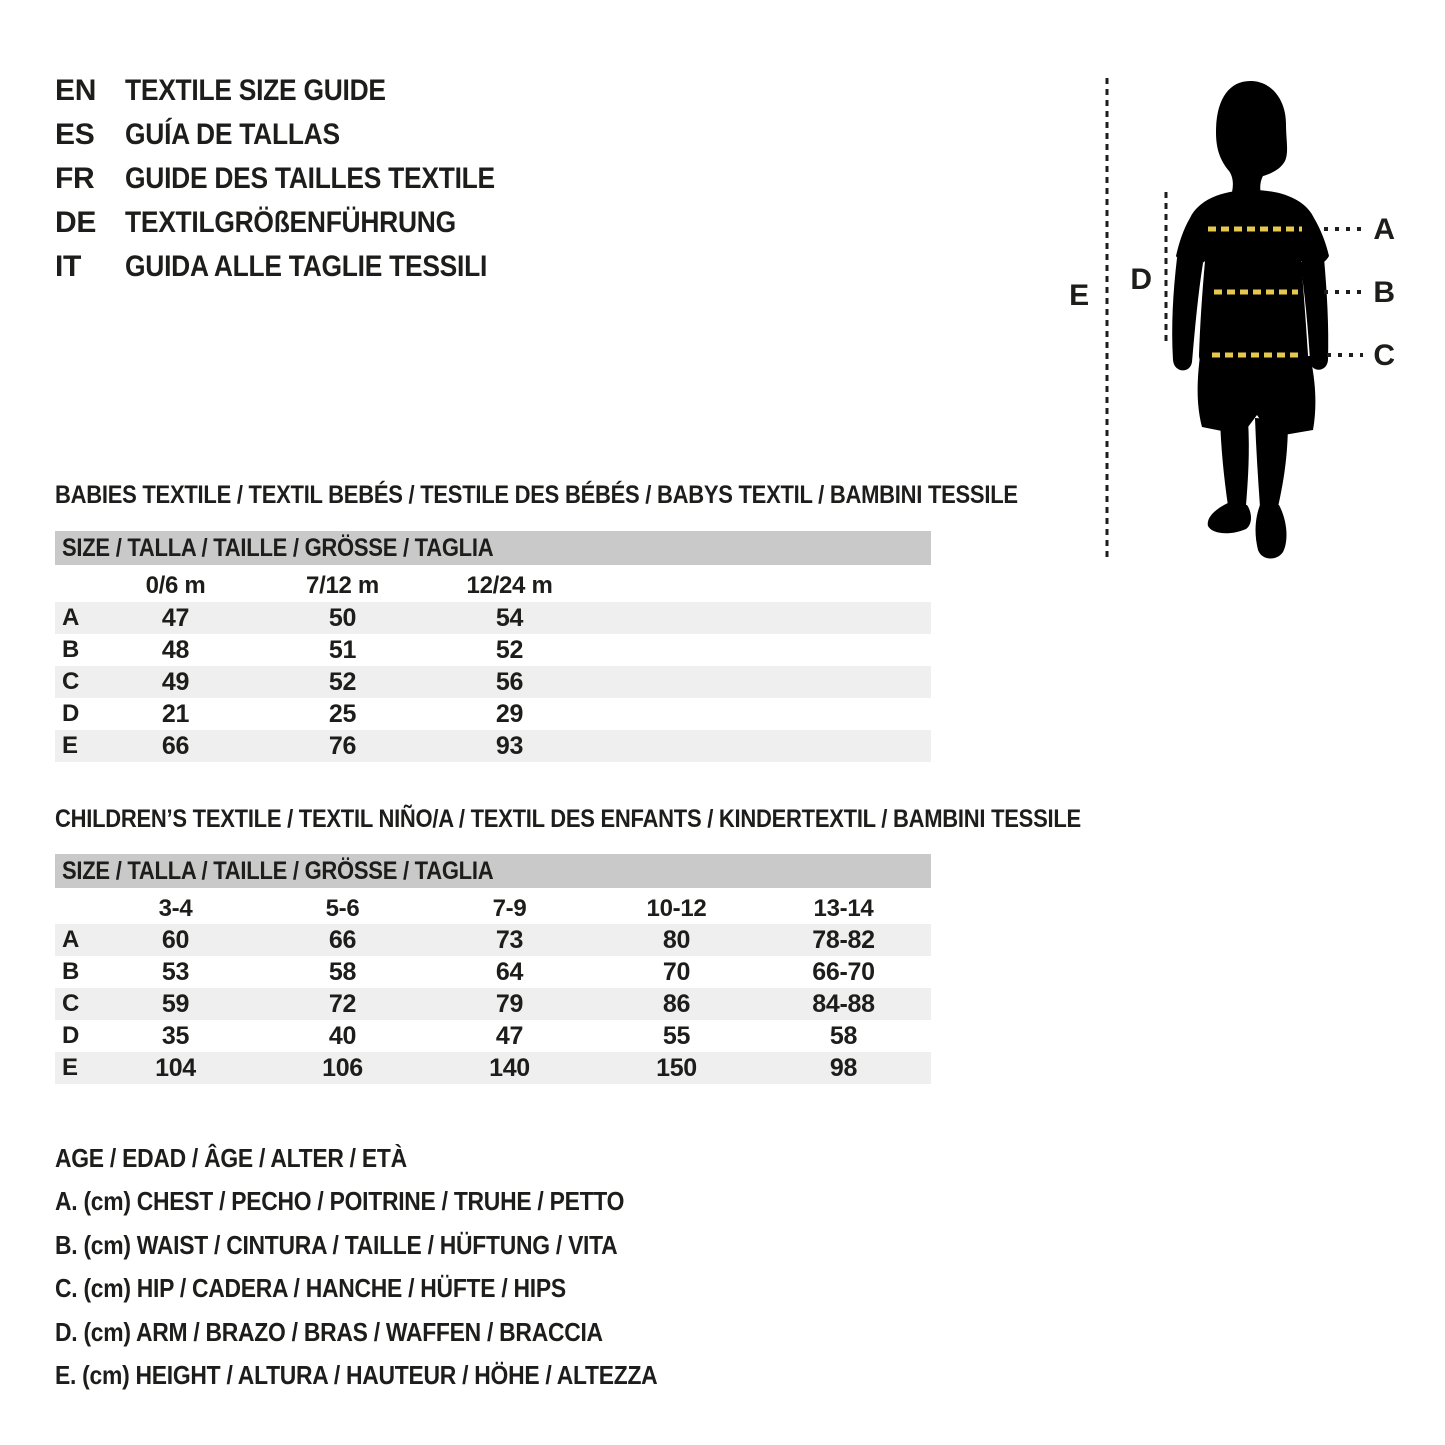 The height and width of the screenshot is (1445, 1445). What do you see at coordinates (493, 746) in the screenshot?
I see `table-row-e: E 66 76 93` at bounding box center [493, 746].